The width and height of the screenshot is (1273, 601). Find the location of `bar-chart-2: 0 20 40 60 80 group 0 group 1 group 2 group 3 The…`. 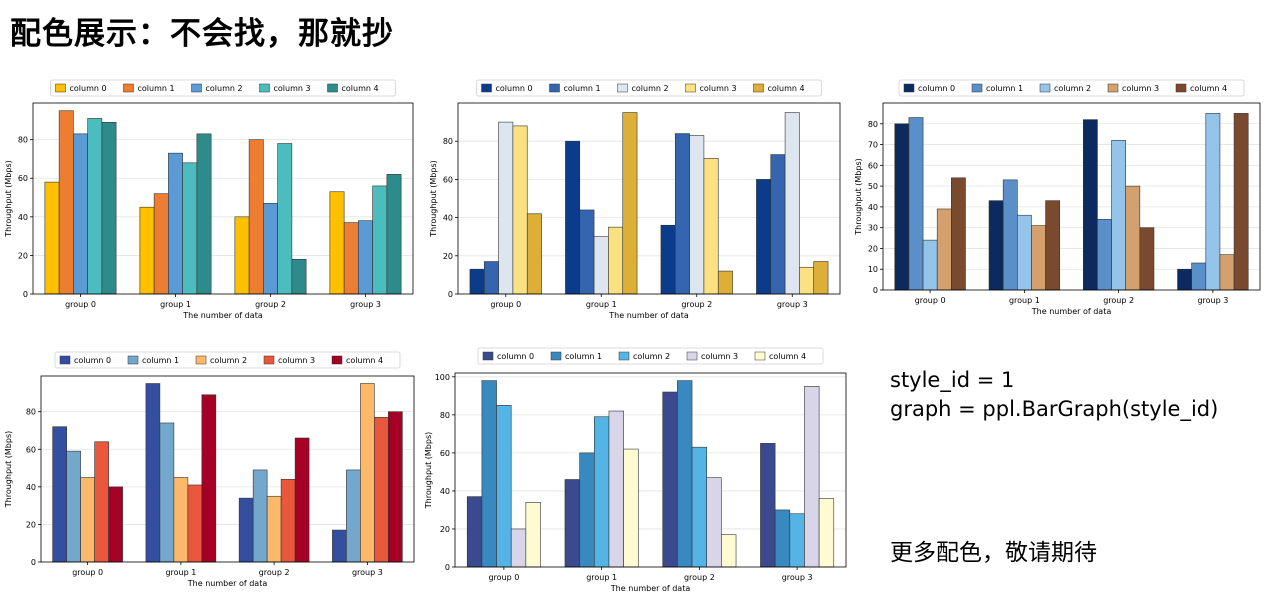

bar-chart-2: 0 20 40 60 80 group 0 group 1 group 2 group 3 The… is located at coordinates (635, 203).